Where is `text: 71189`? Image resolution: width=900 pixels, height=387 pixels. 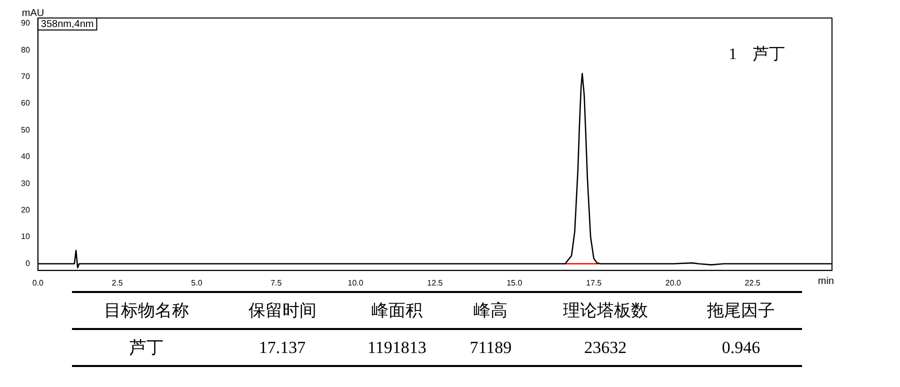
text: 71189 is located at coordinates (490, 347).